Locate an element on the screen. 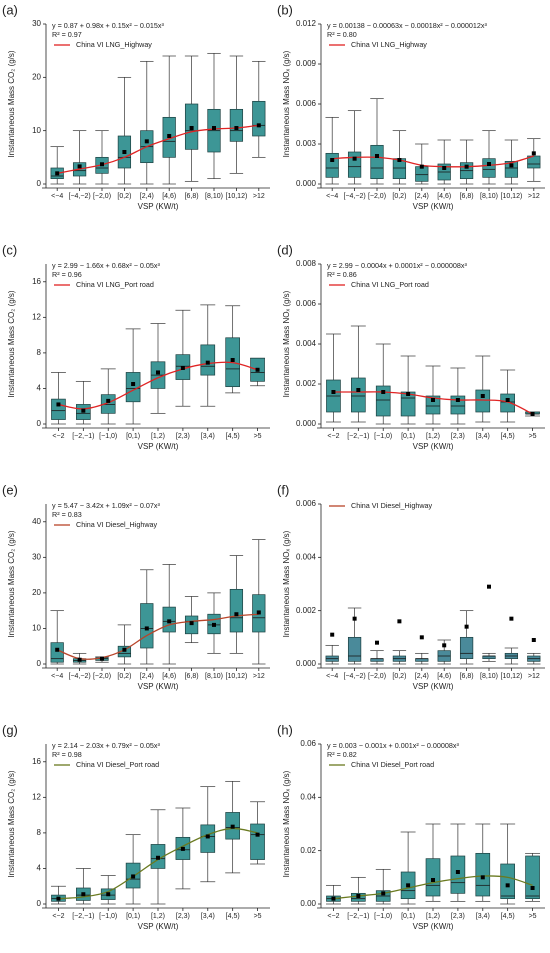 The image size is (550, 953). x-tick-label: <−4 is located at coordinates (332, 196).